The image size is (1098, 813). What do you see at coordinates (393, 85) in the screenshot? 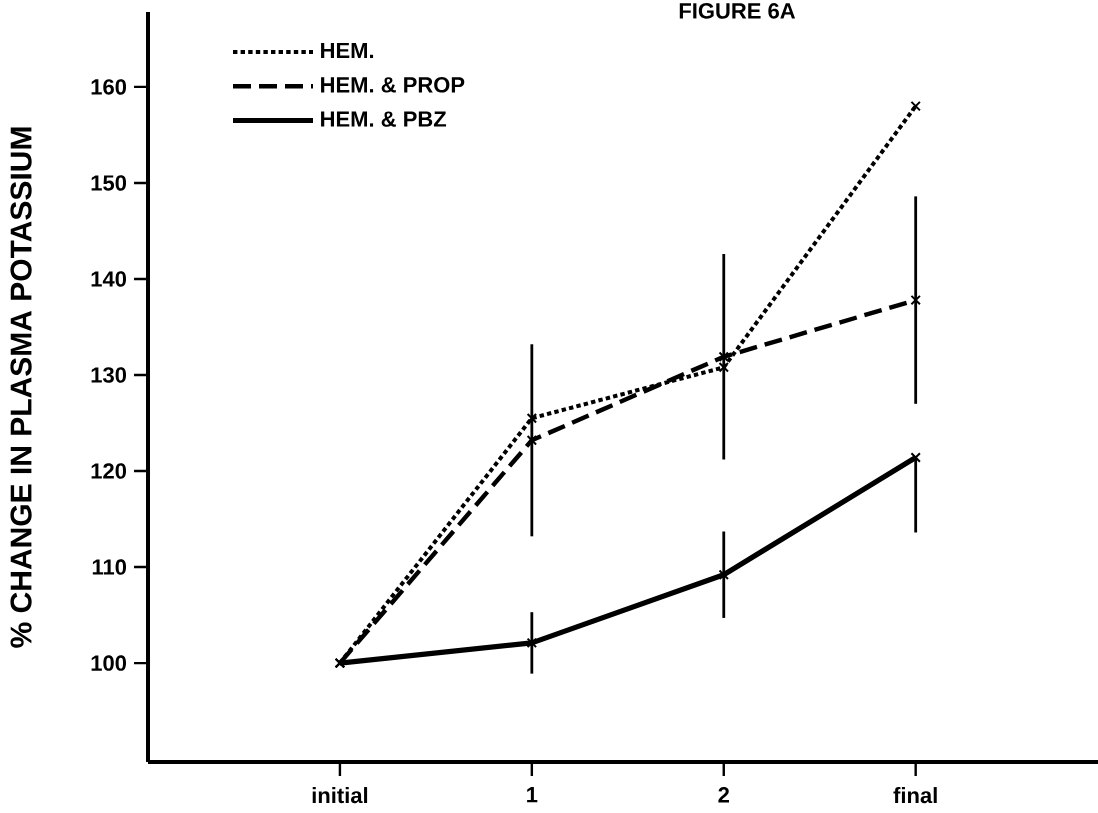
I see `legend-label: HEM. & PROP` at bounding box center [393, 85].